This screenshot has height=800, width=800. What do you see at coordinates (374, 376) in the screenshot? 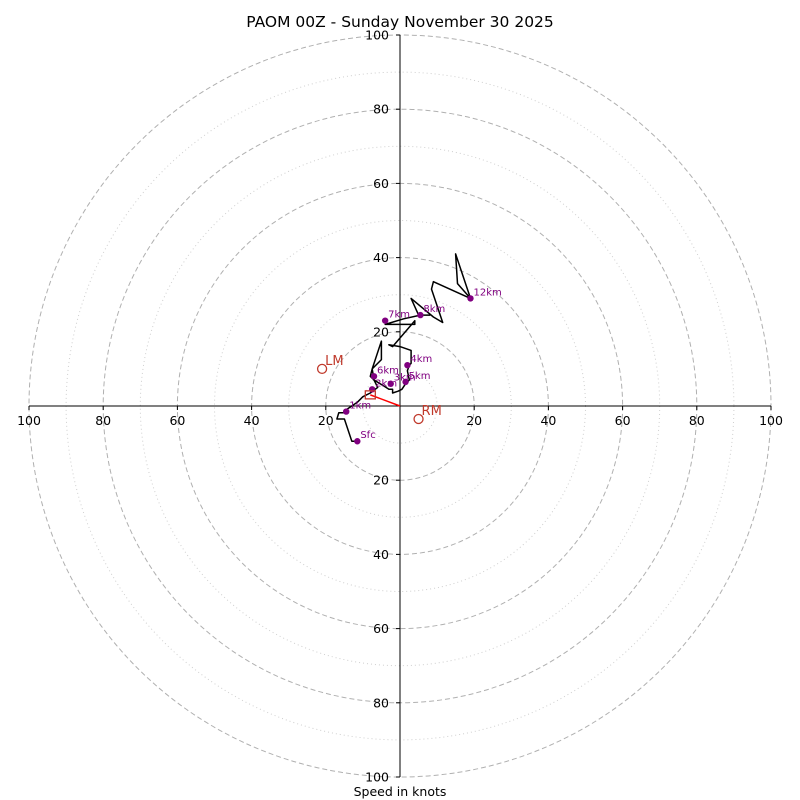
I see `height-marker-6km` at bounding box center [374, 376].